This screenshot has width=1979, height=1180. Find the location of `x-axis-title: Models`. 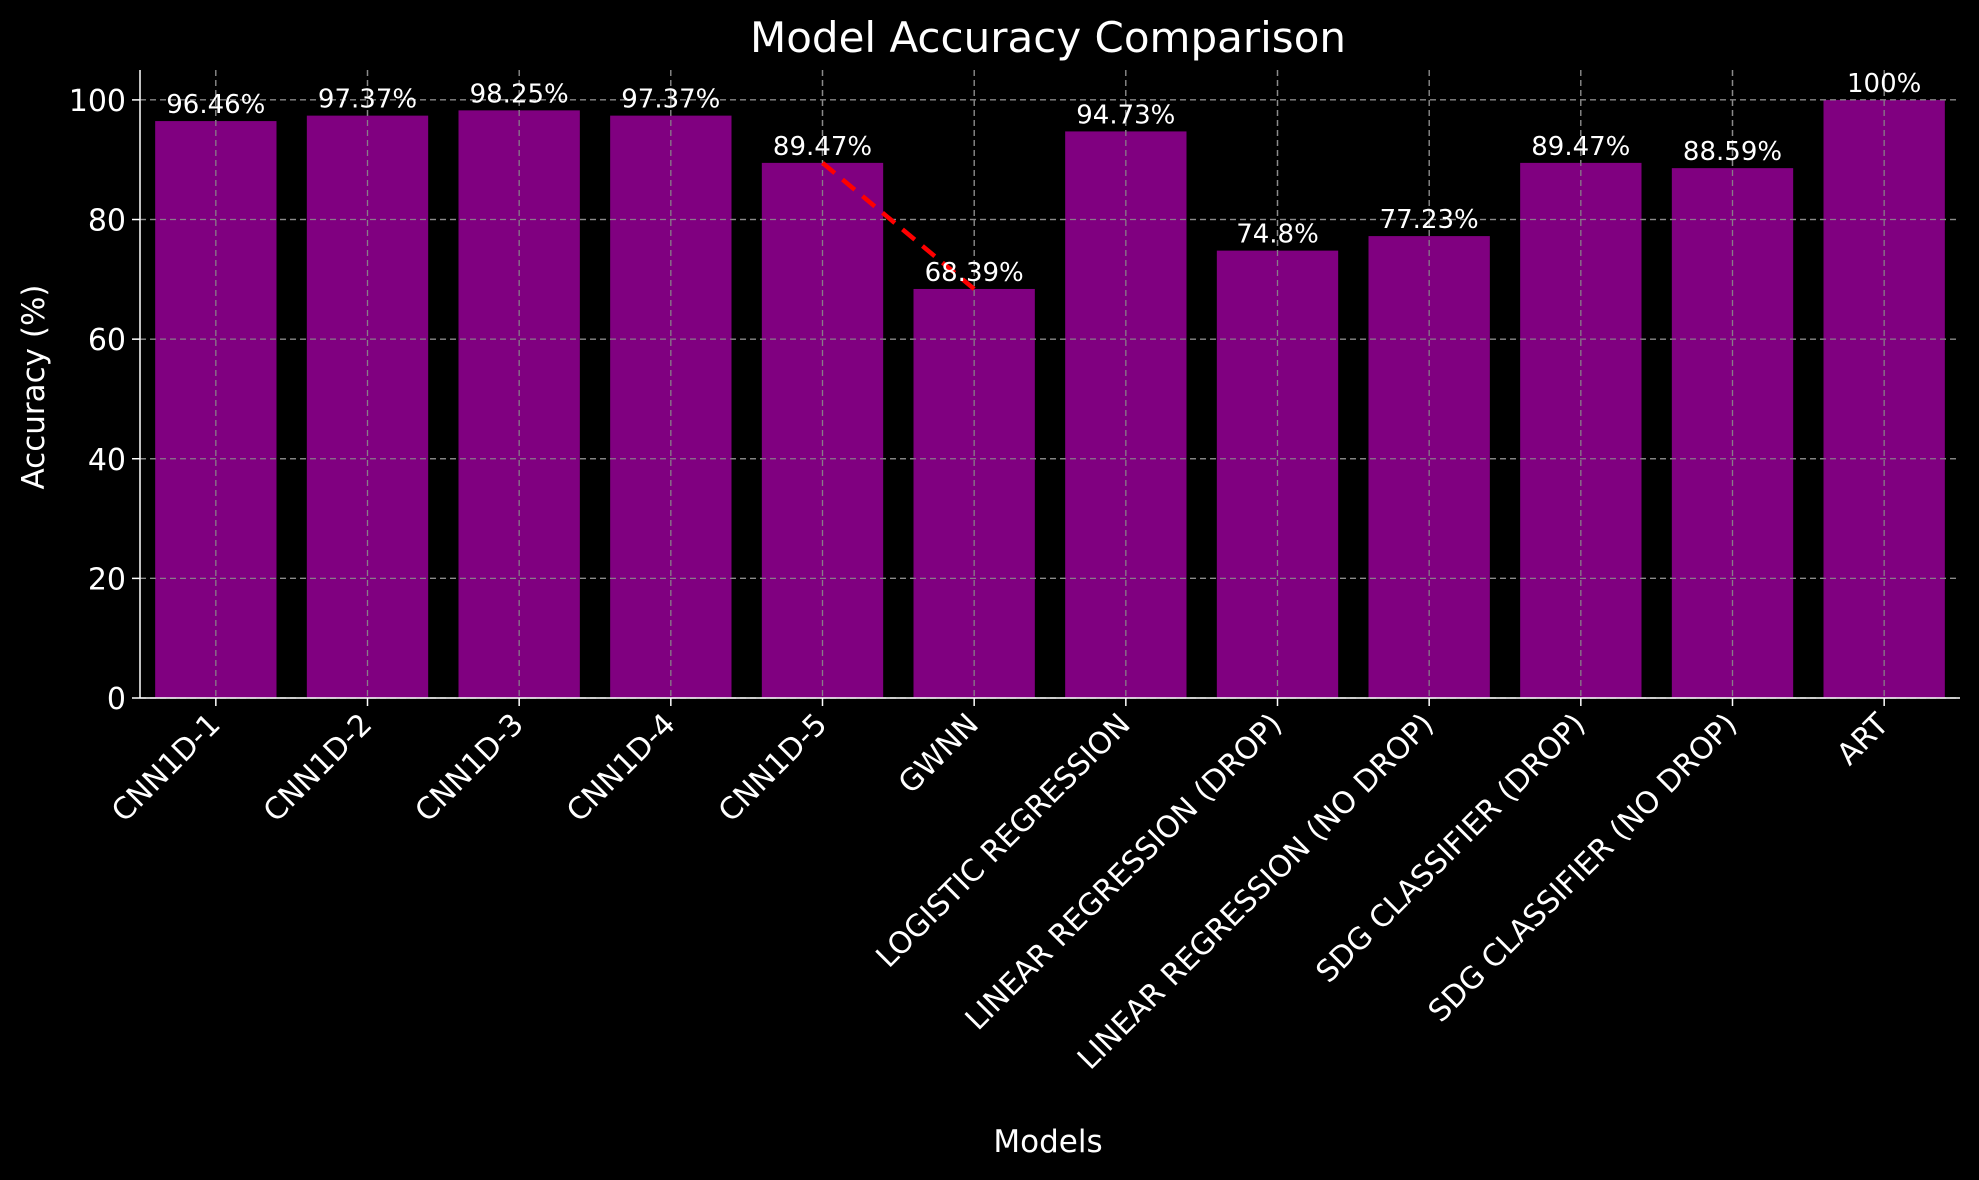

x-axis-title: Models is located at coordinates (1047, 1142).